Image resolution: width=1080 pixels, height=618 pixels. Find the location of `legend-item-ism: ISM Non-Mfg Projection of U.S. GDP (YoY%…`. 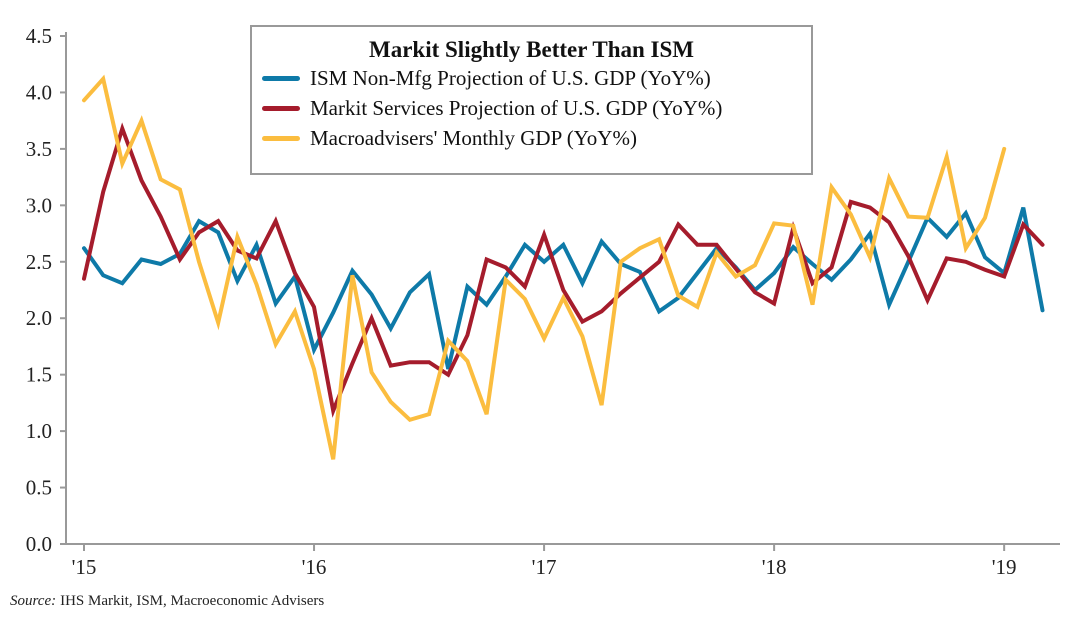

legend-item-ism: ISM Non-Mfg Projection of U.S. GDP (YoY%… is located at coordinates (536, 78).